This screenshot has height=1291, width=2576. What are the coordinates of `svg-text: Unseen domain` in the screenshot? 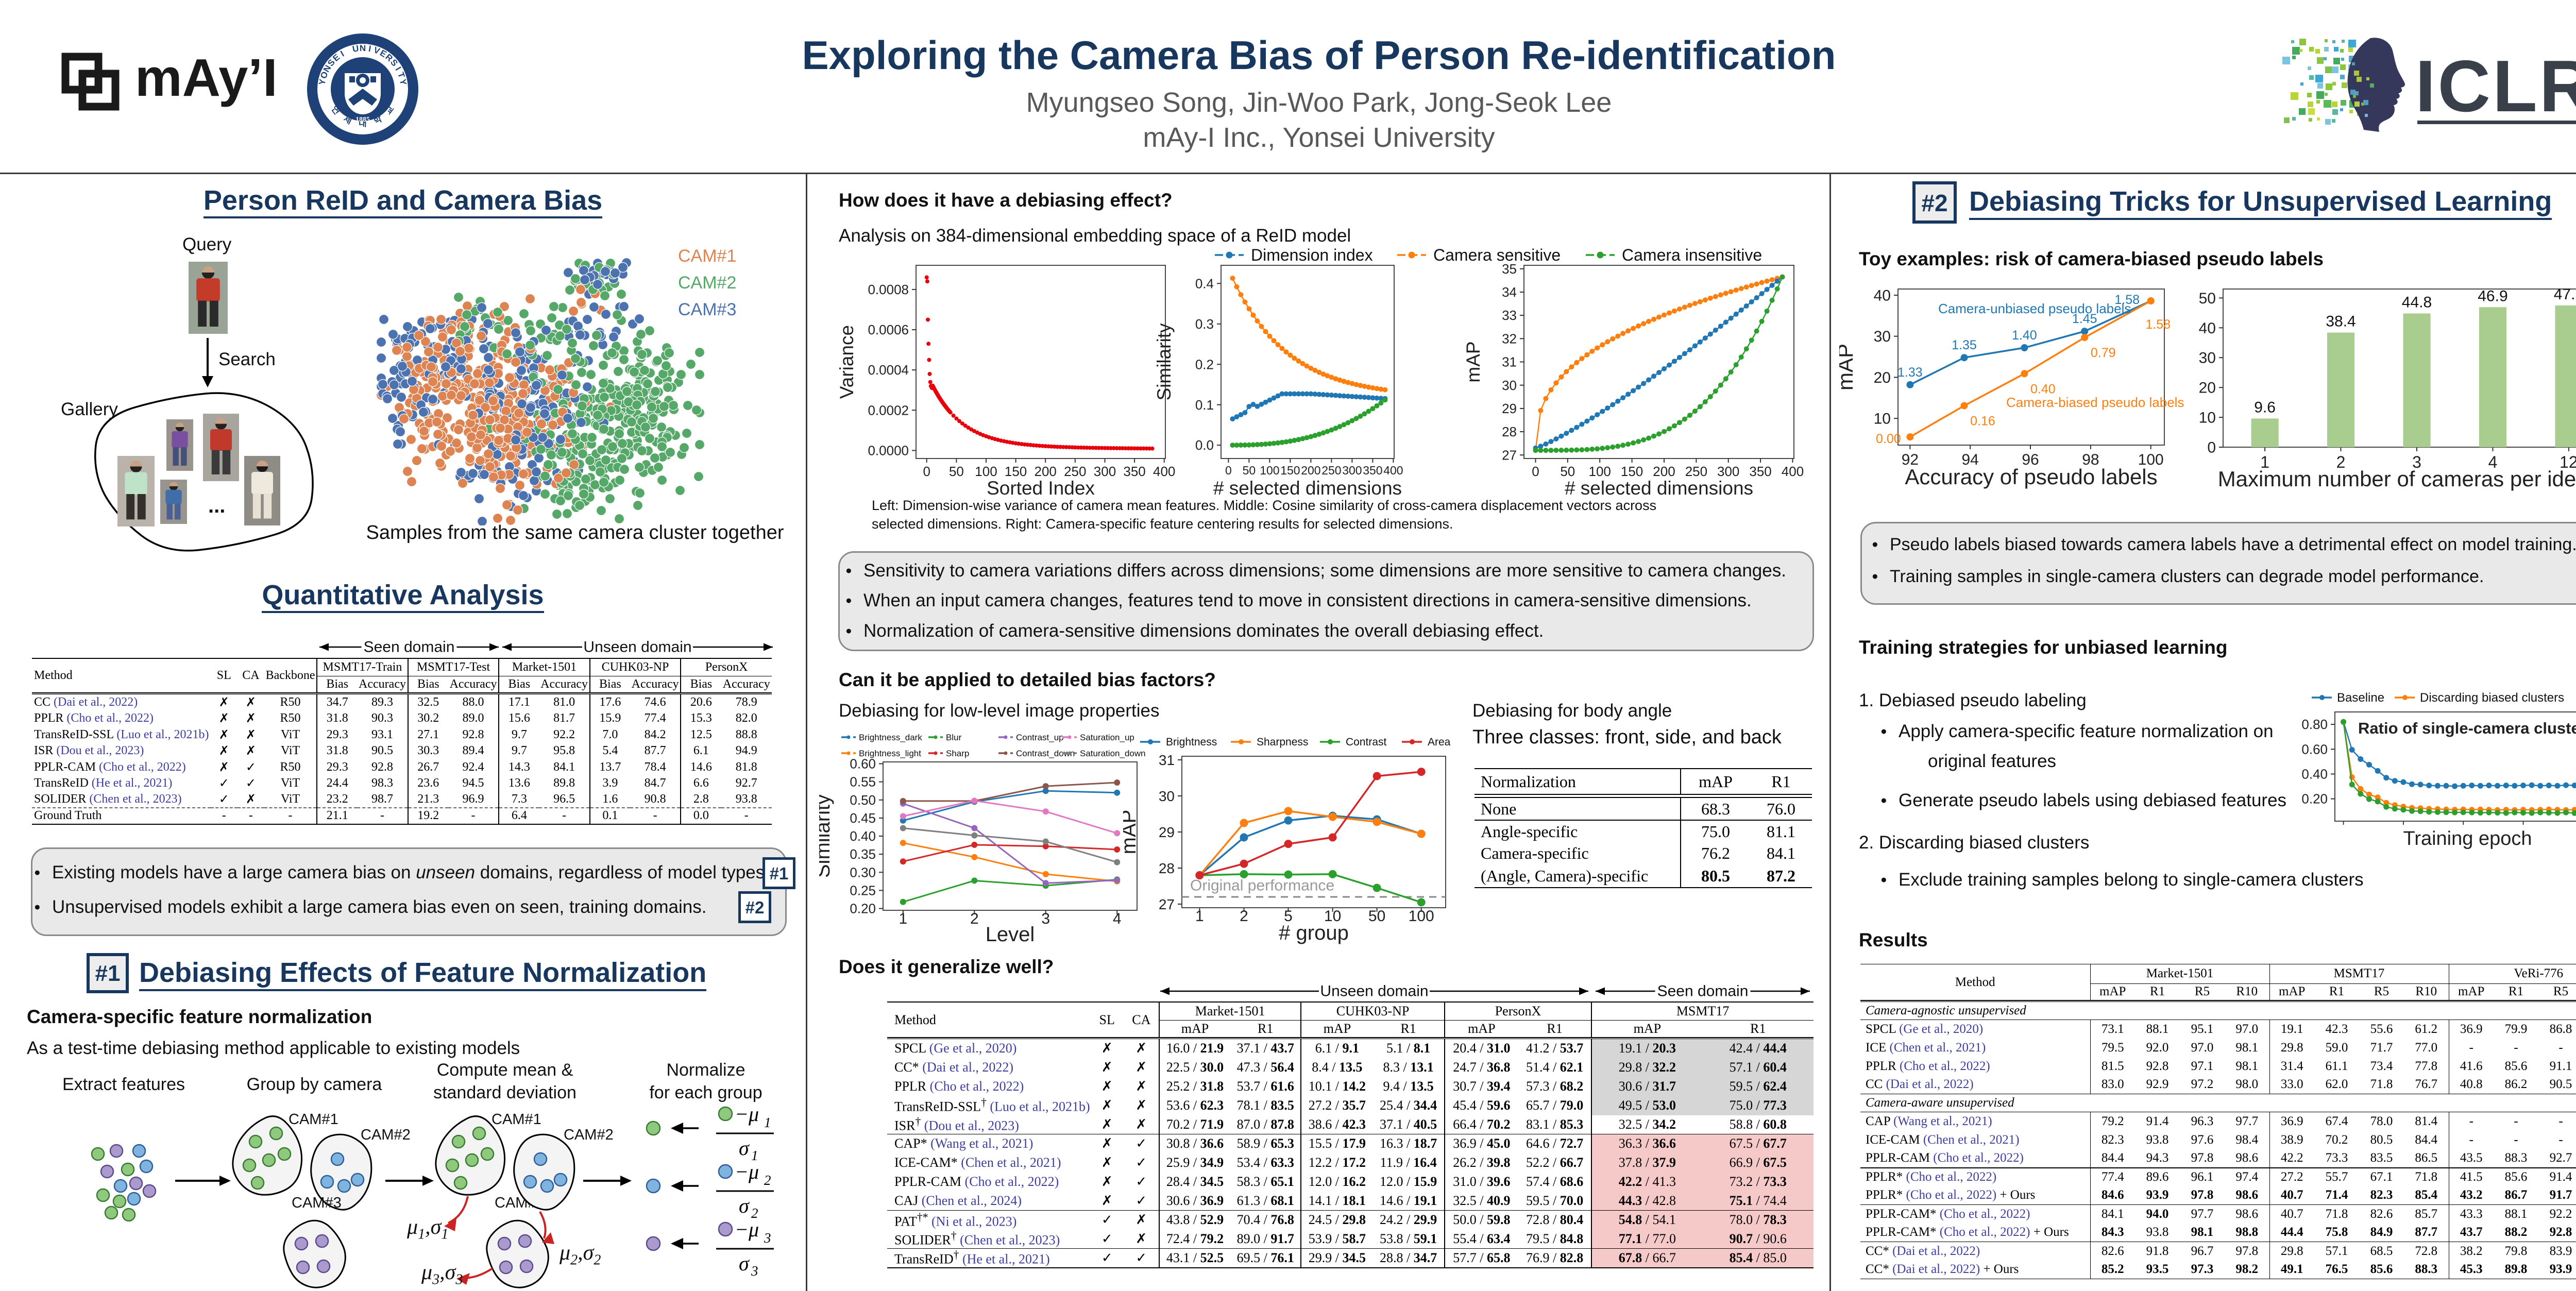 It's located at (1374, 992).